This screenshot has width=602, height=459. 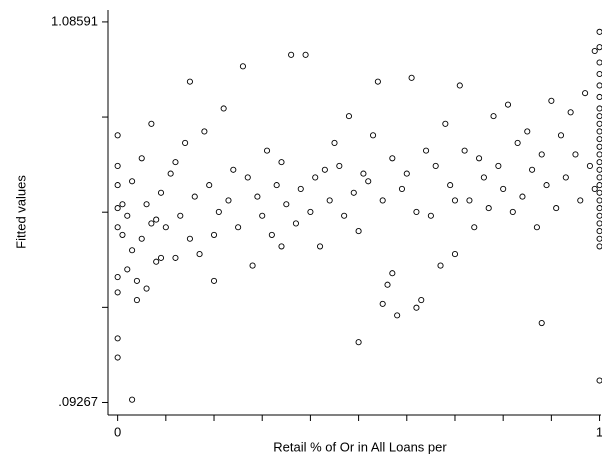 What do you see at coordinates (360, 446) in the screenshot?
I see `x-axis-label: Retail % of Or in All Loans per` at bounding box center [360, 446].